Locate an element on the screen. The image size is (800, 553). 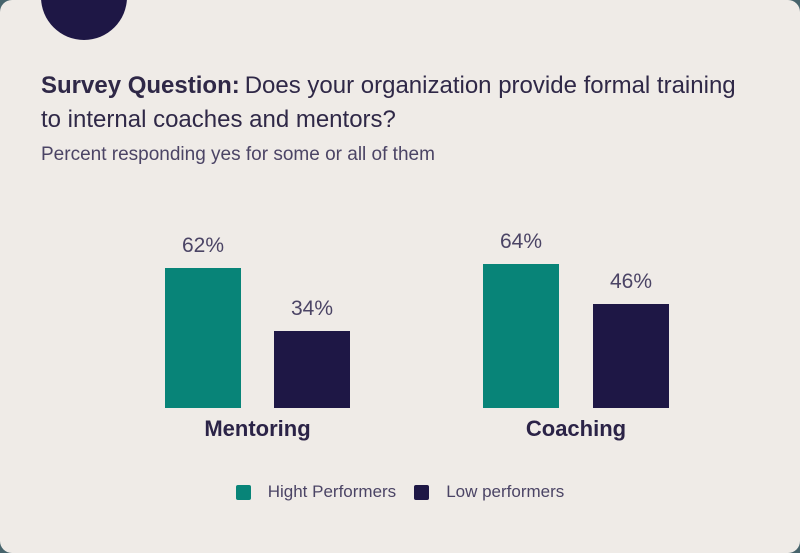
bar-coaching-high-performers: 64% is located at coordinates (521, 319).